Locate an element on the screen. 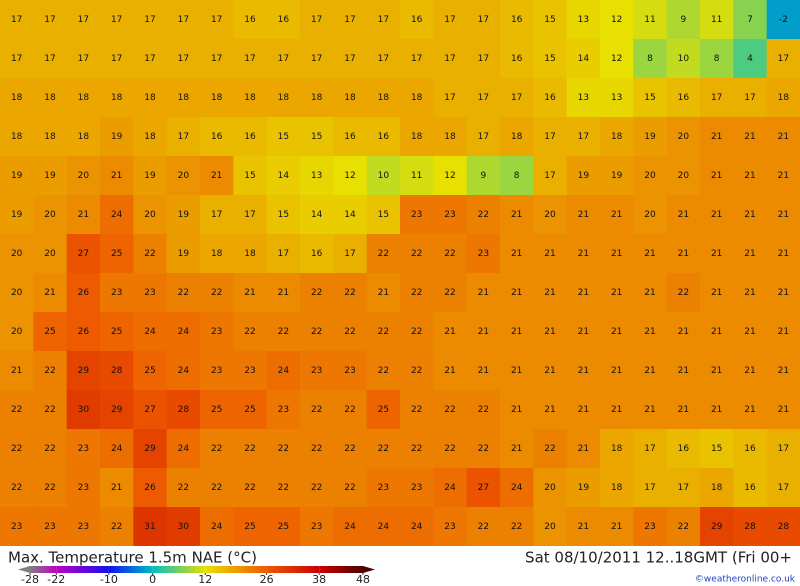 The image size is (800, 586). temperature-value: 24 is located at coordinates (184, 332).